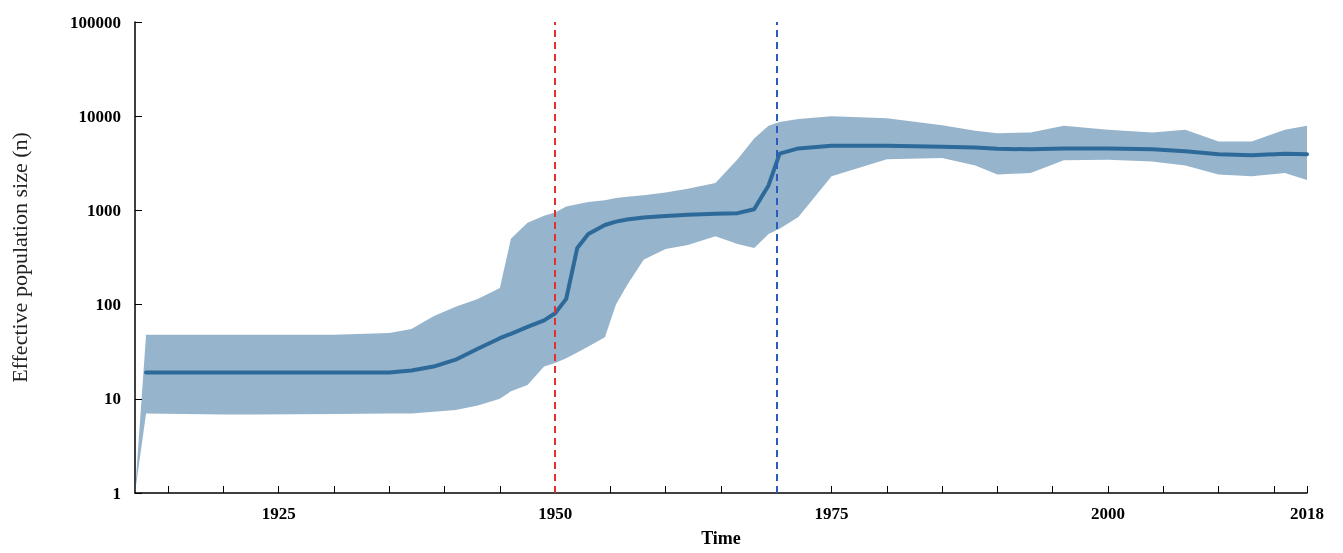  I want to click on y-tick-label: 1000, so click(104, 210).